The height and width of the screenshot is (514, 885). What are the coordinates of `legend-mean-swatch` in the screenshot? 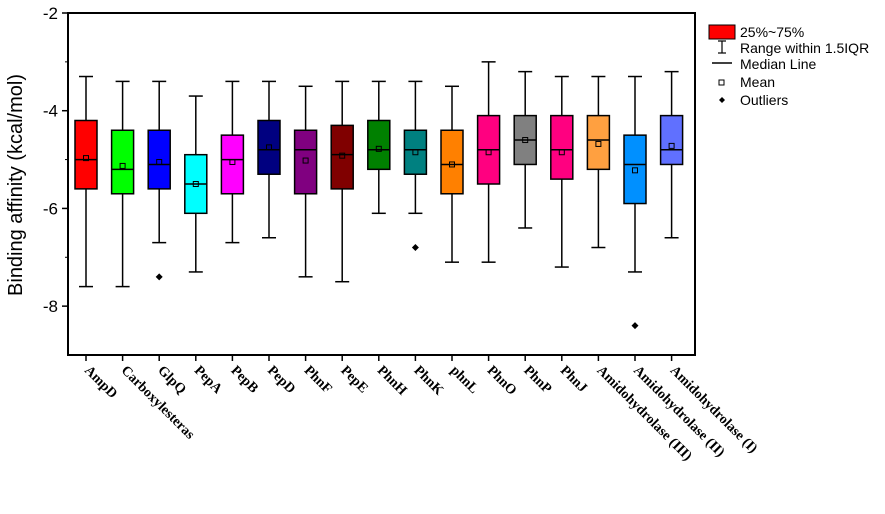 It's located at (721, 82).